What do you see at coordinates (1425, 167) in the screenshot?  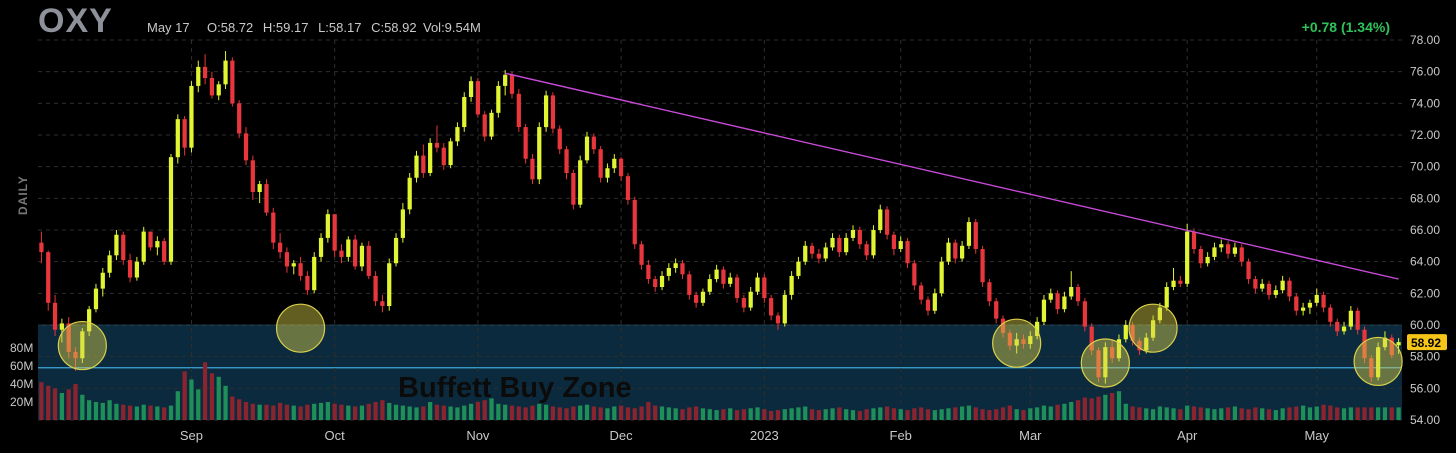 I see `price-tick-label: 70.00` at bounding box center [1425, 167].